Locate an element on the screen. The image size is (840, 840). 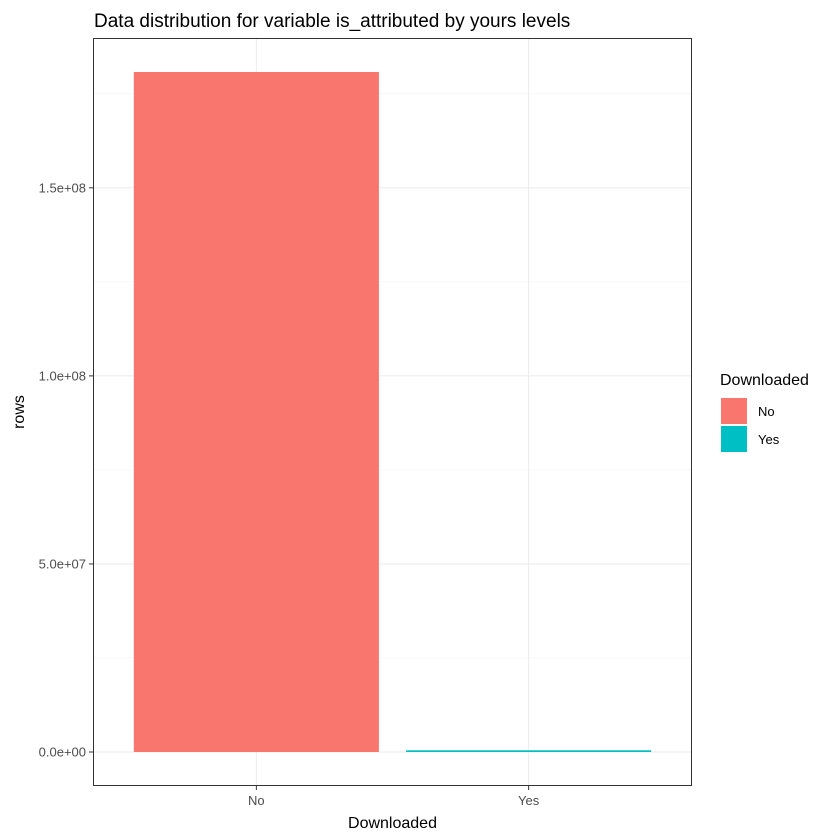
legend-key-no is located at coordinates (734, 411).